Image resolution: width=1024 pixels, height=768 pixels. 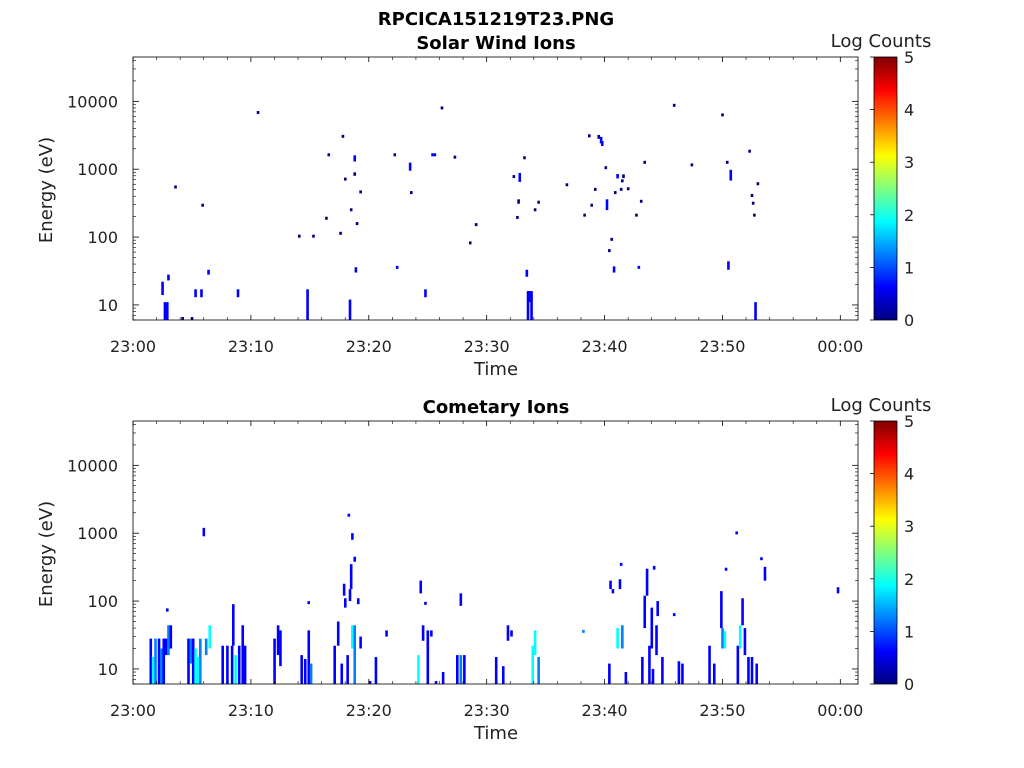 I want to click on panel-title: Cometary Ions, so click(x=496, y=407).